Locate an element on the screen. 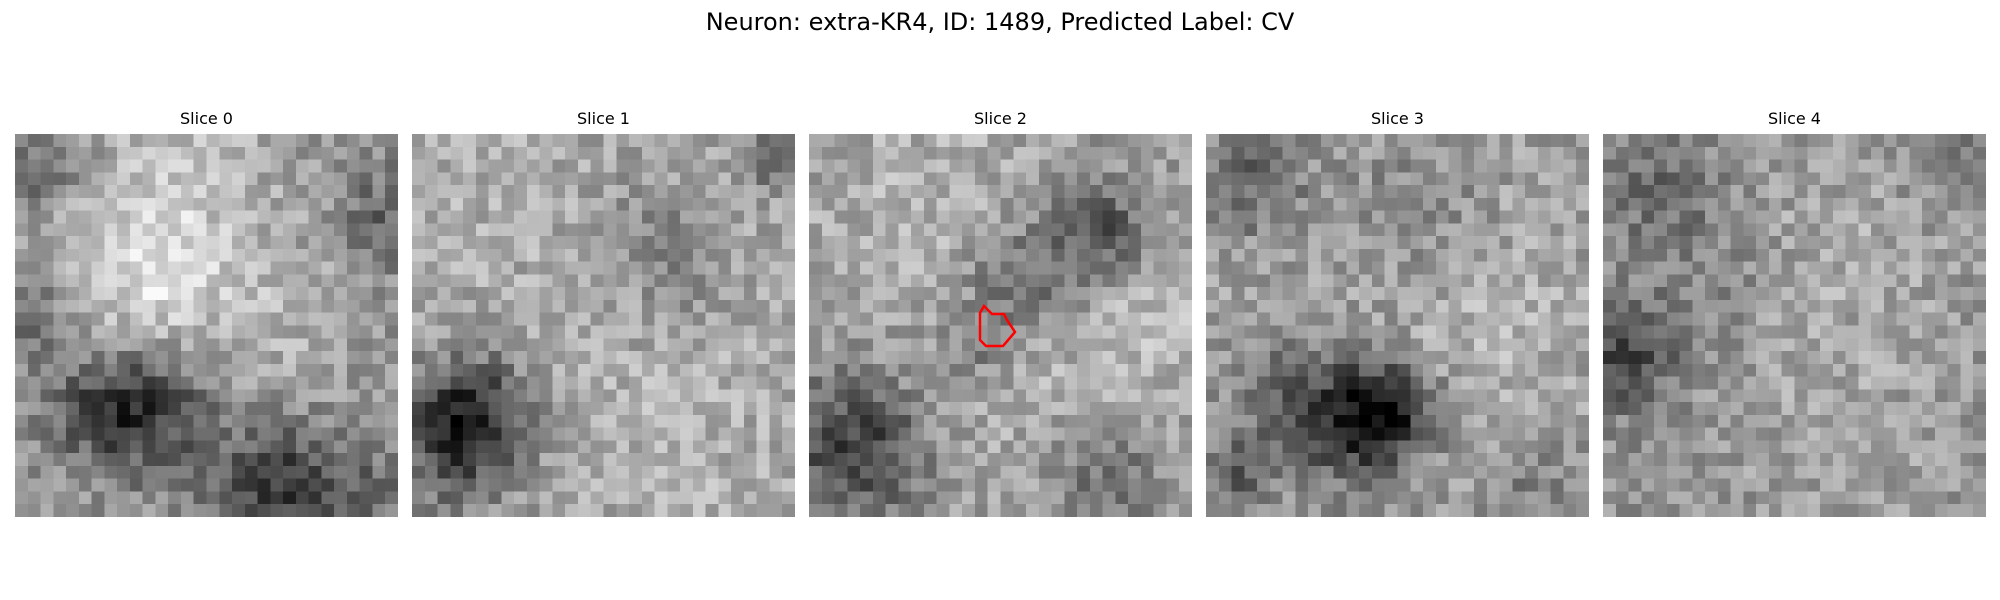  slice-title: Slice 4 is located at coordinates (1794, 118).